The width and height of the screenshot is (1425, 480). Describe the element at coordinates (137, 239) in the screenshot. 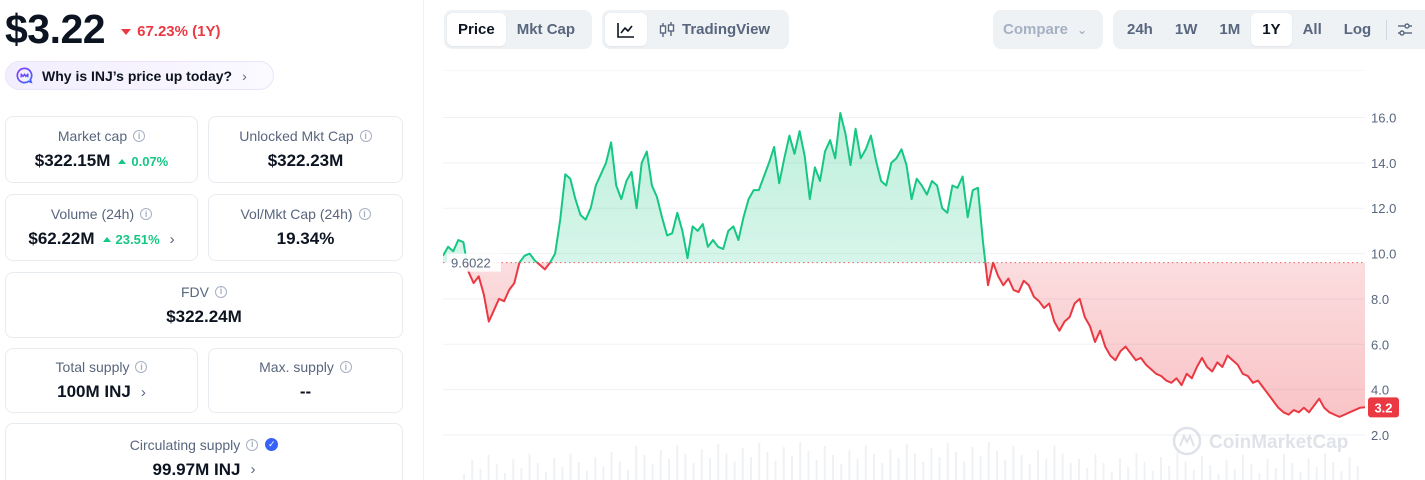

I see `volume-change-value: 23.51%` at that location.